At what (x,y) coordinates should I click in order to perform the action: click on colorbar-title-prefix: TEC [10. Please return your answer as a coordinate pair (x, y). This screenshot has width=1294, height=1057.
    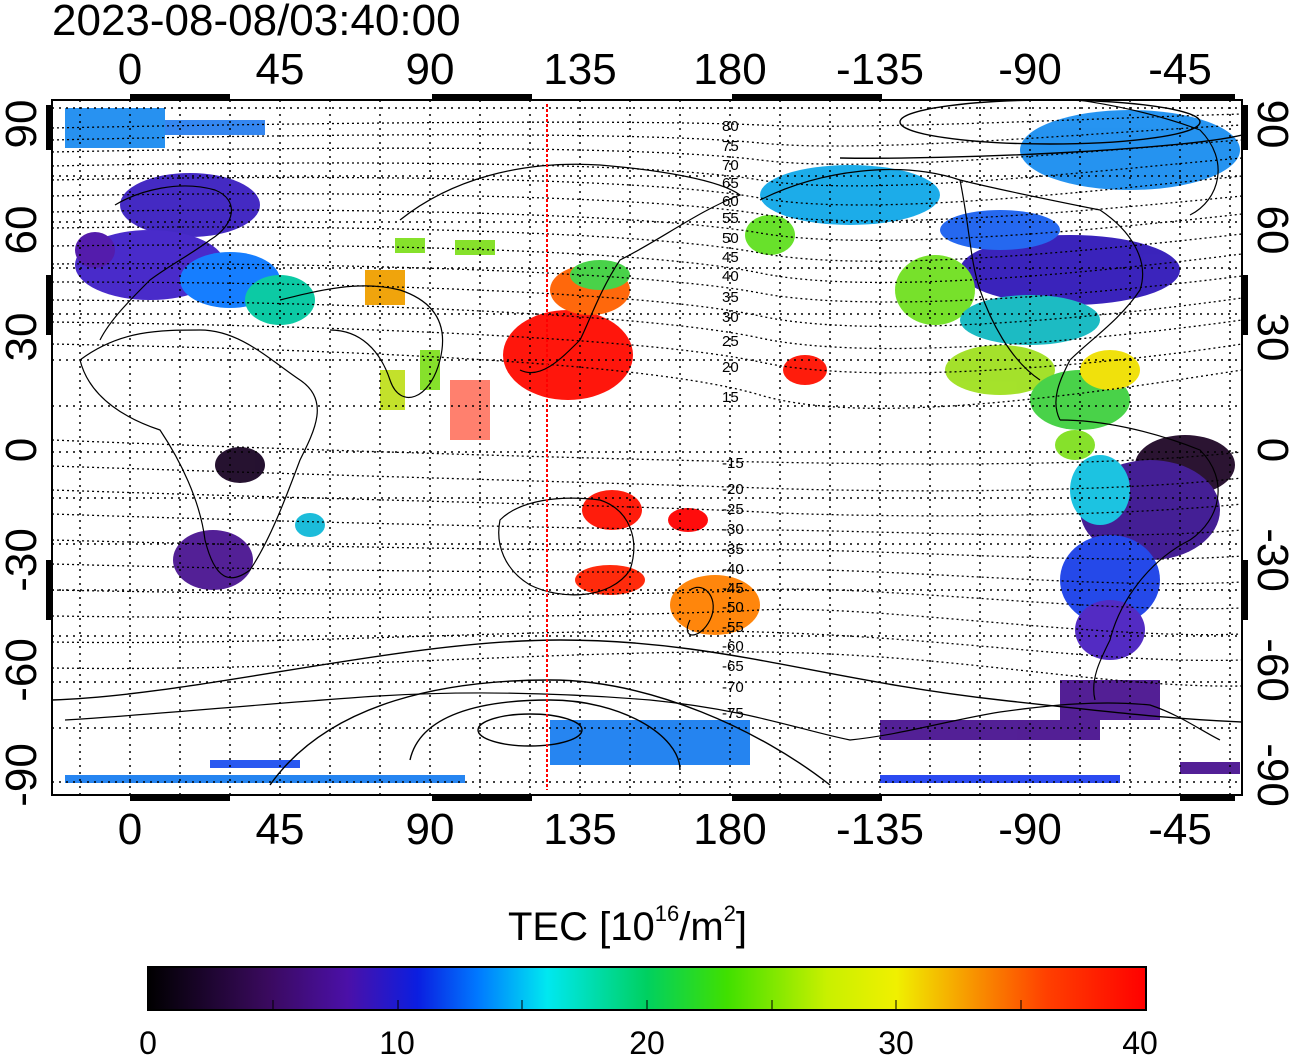
    Looking at the image, I should click on (581, 927).